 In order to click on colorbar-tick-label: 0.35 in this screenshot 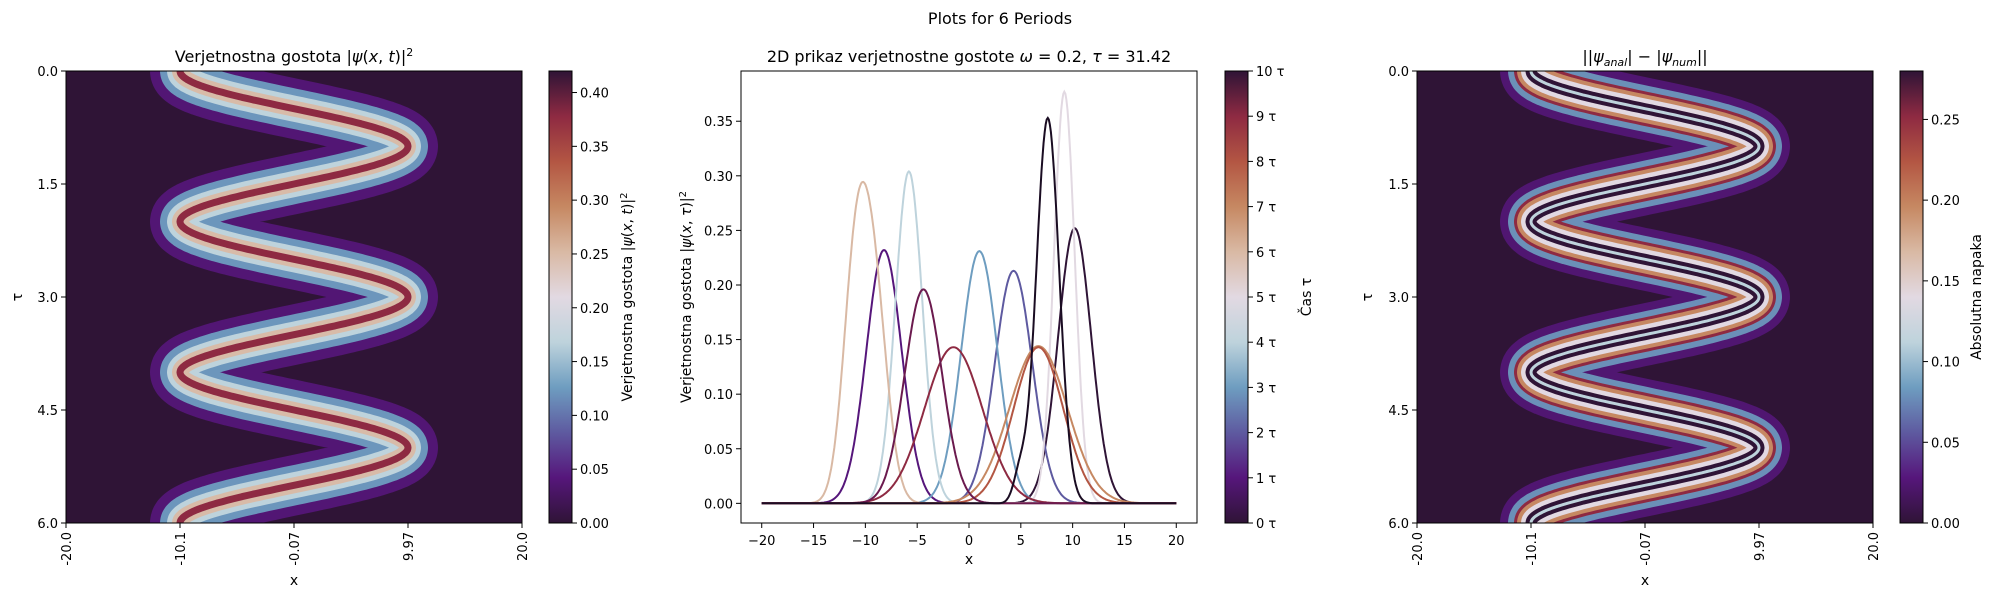, I will do `click(594, 147)`.